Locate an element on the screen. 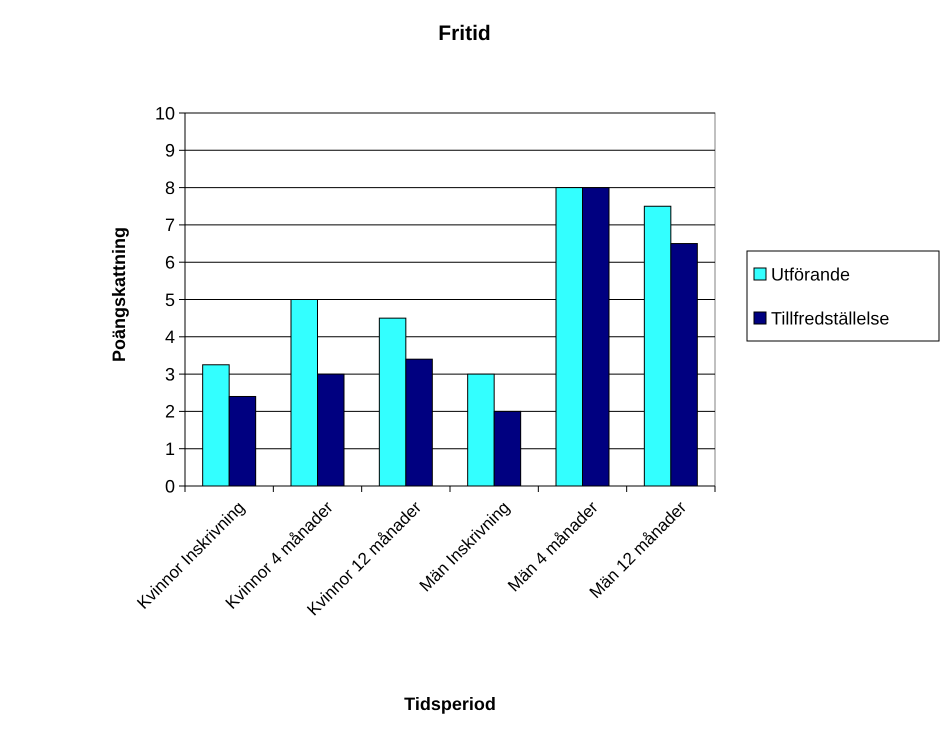 The height and width of the screenshot is (735, 941). y-tick-label: 5 is located at coordinates (169, 300).